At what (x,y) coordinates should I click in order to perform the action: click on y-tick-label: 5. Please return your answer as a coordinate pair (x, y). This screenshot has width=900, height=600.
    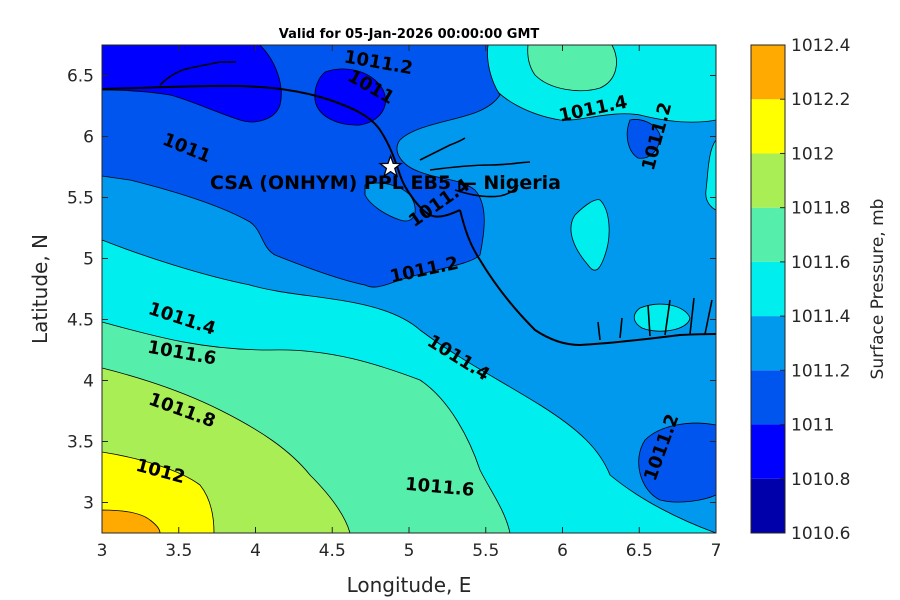
    Looking at the image, I should click on (88, 260).